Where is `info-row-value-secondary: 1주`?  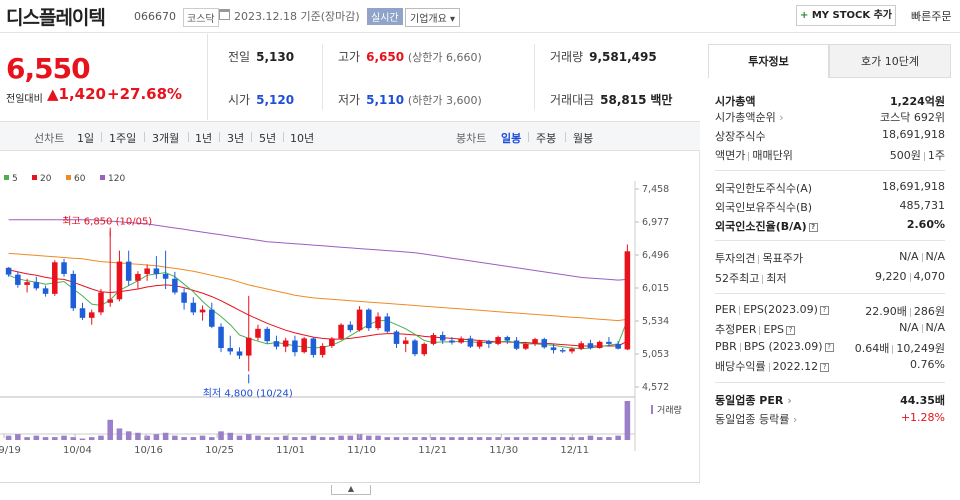 info-row-value-secondary: 1주 is located at coordinates (936, 155).